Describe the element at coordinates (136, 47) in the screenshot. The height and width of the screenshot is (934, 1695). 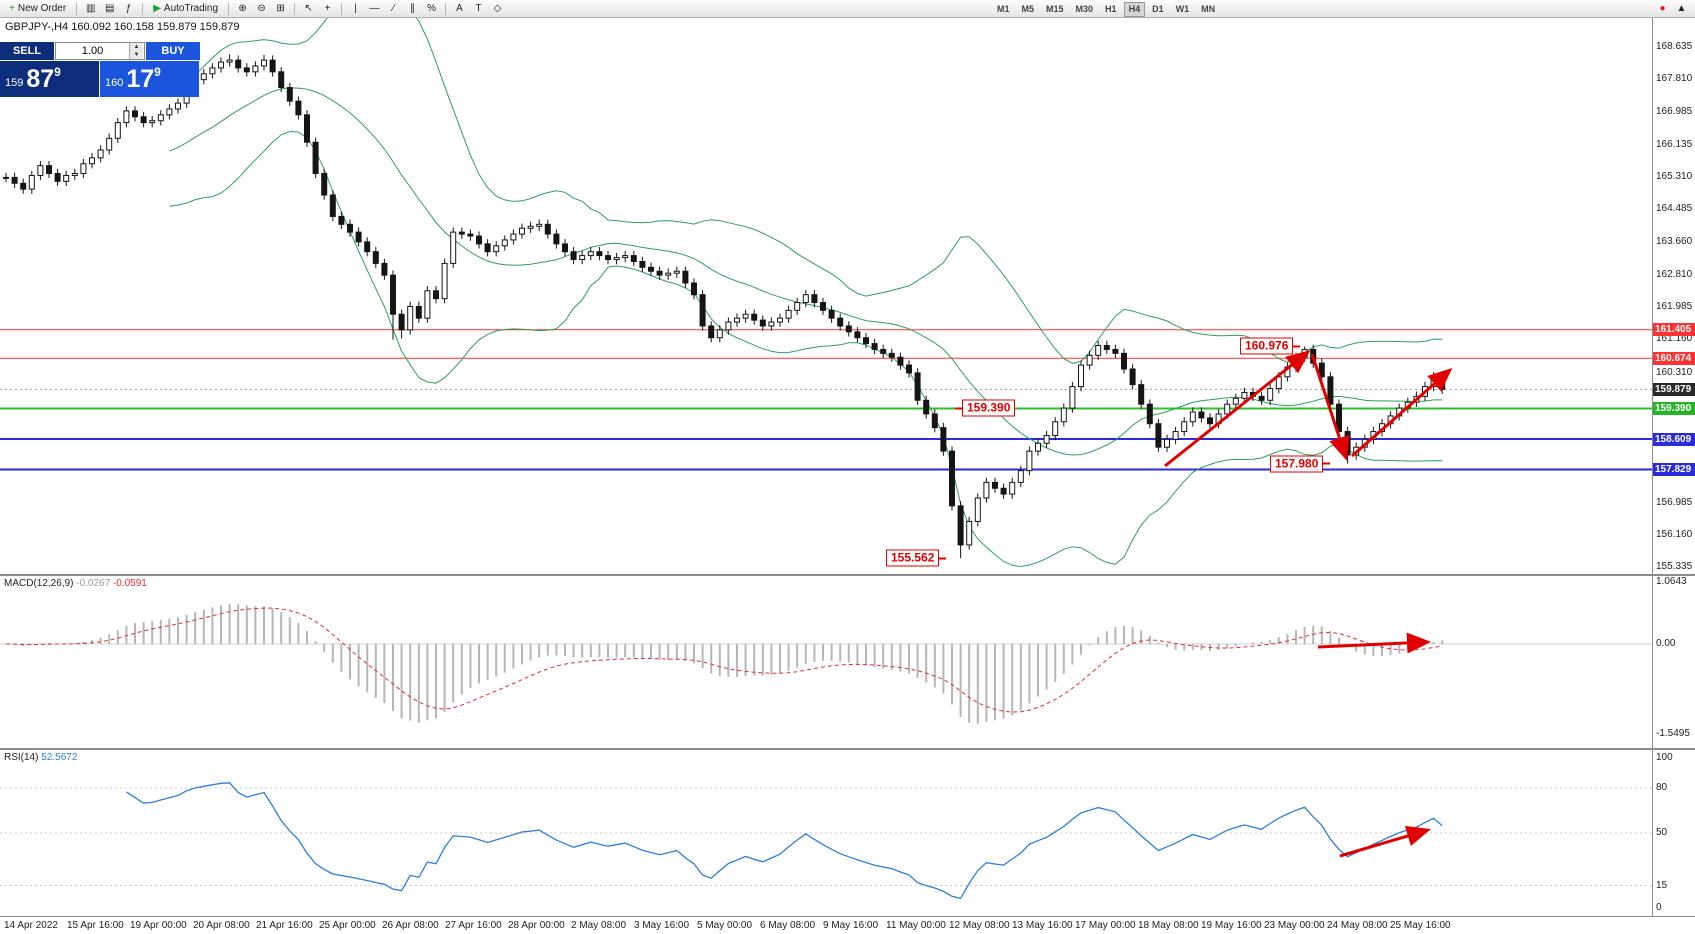
I see `volume-up-icon: ▲` at that location.